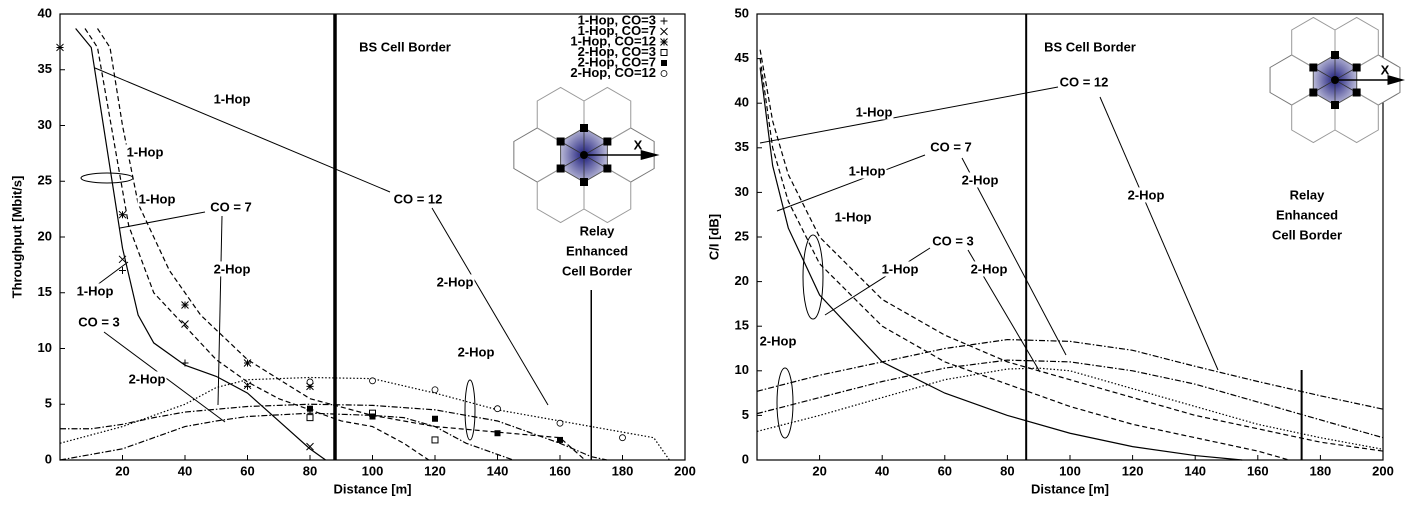  I want to click on y-tick-label: 45, so click(742, 57).